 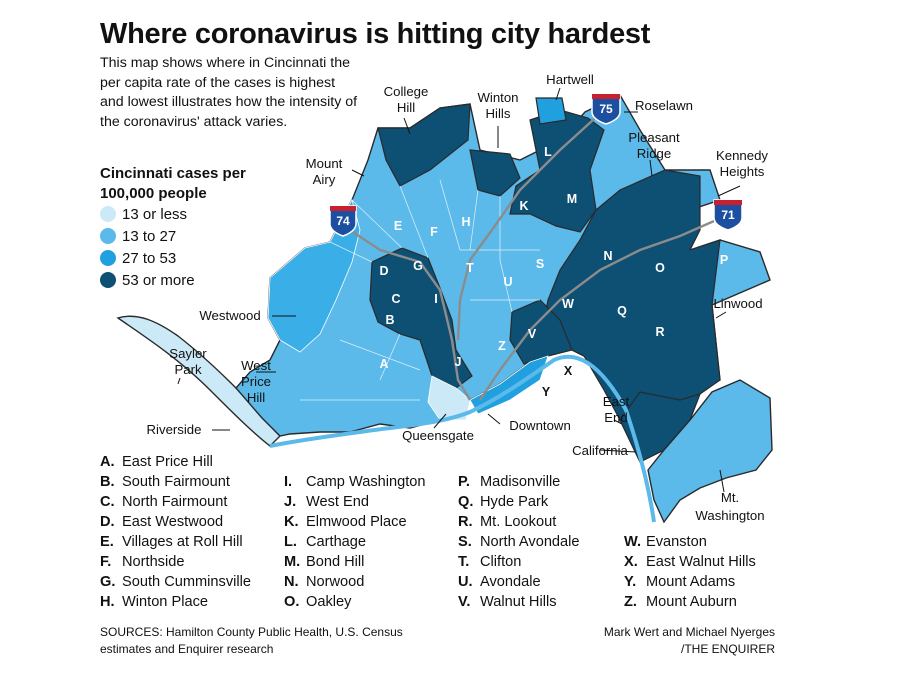 I want to click on key-item: E. Villages at Roll Hill, so click(x=175, y=542).